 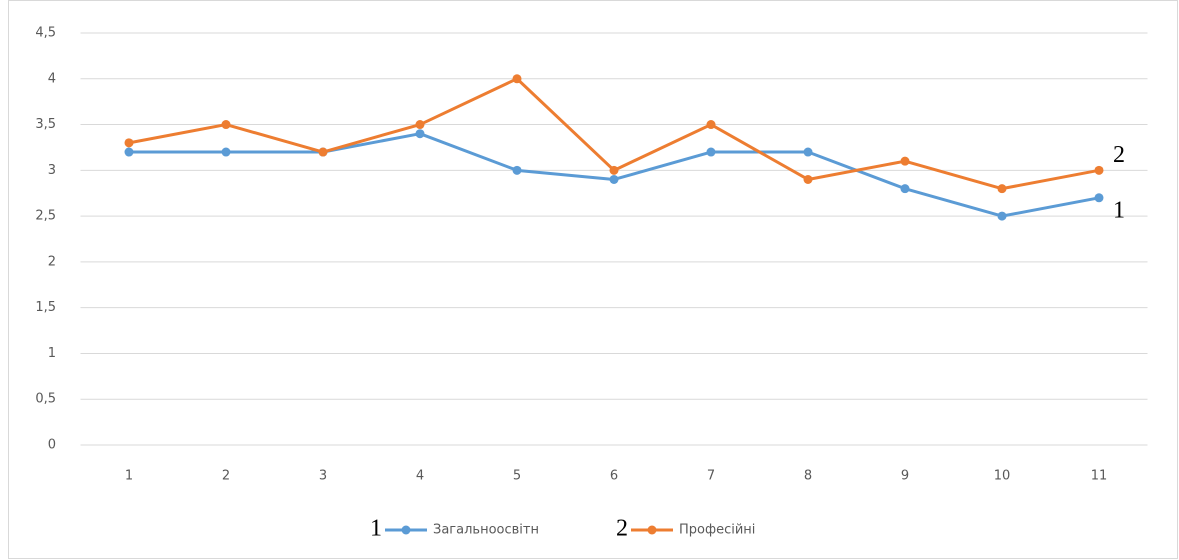 What do you see at coordinates (323, 476) in the screenshot?
I see `x-tick-label: 3` at bounding box center [323, 476].